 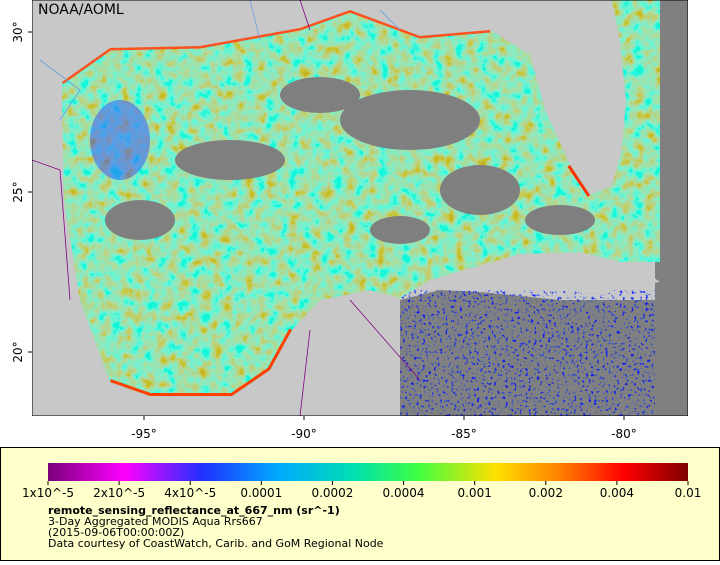 I want to click on map-credit: NOAA/AOML, so click(x=81, y=10).